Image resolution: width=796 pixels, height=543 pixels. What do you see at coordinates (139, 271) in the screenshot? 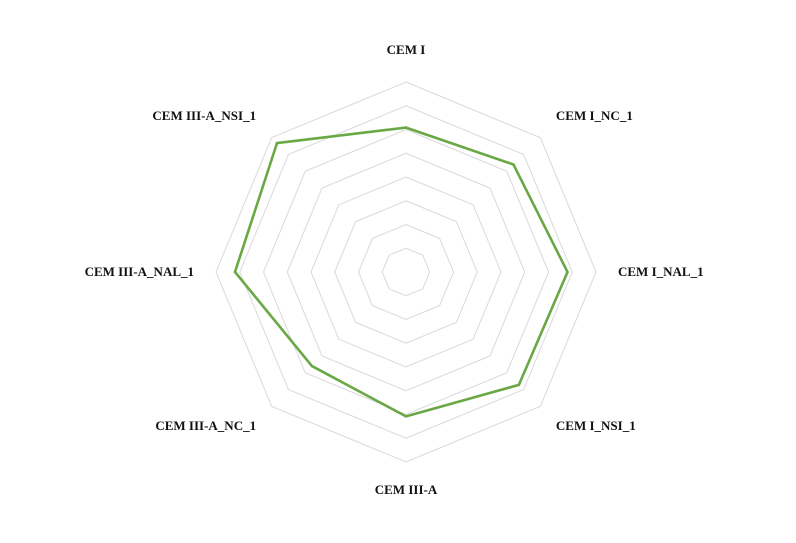
I see `category-label: CEM III-A_NAL_1` at bounding box center [139, 271].